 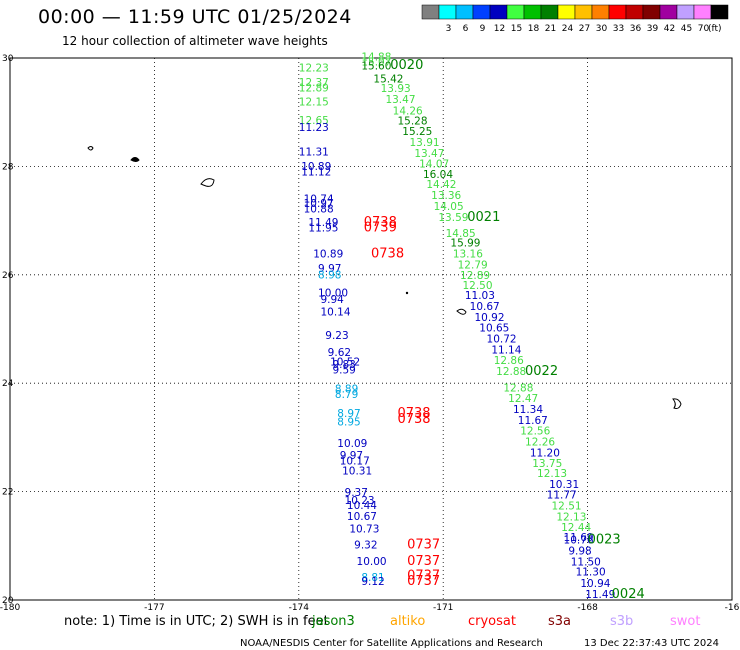 I want to click on wave-height-value: 12.44, so click(x=576, y=528).